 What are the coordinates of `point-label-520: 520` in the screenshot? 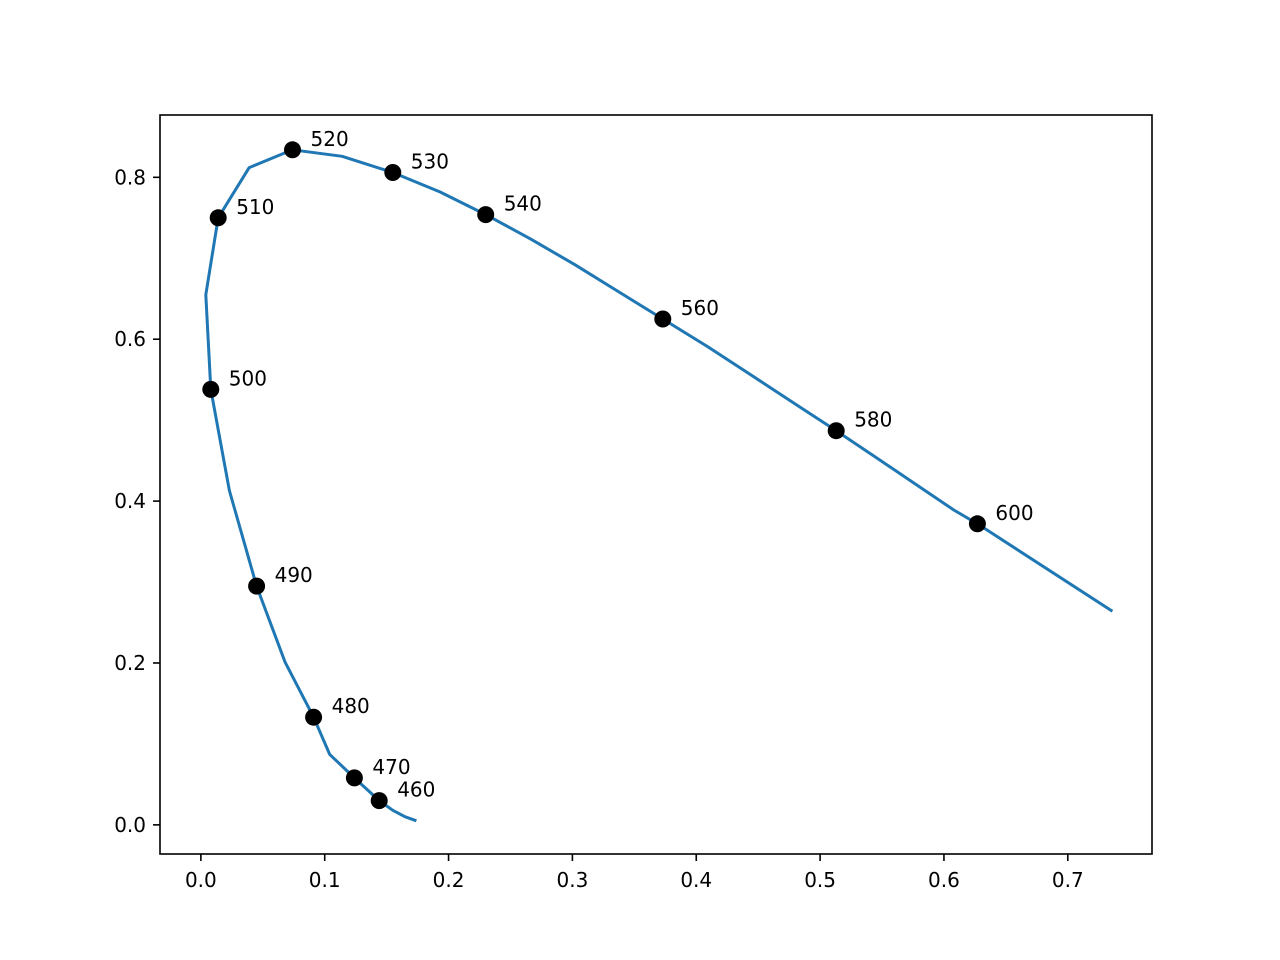 It's located at (330, 139).